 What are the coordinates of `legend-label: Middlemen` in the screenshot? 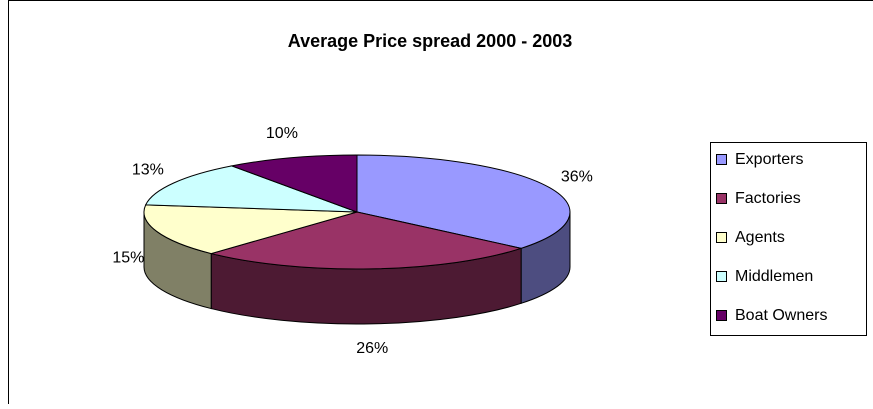 It's located at (774, 276).